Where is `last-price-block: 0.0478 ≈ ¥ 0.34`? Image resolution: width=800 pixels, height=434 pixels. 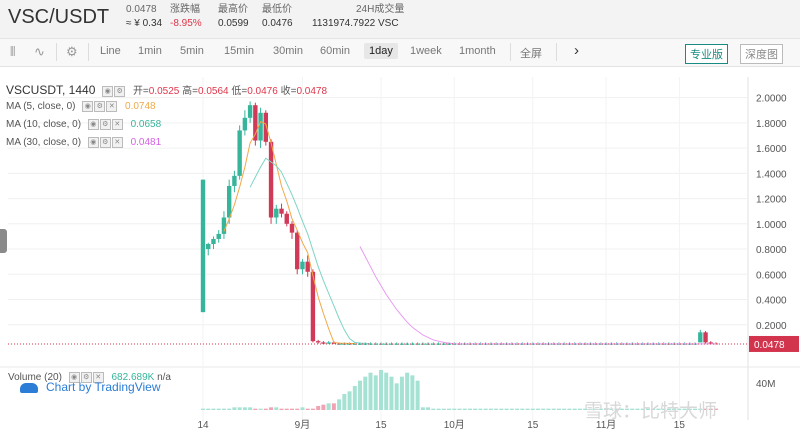 last-price-block: 0.0478 ≈ ¥ 0.34 is located at coordinates (144, 17).